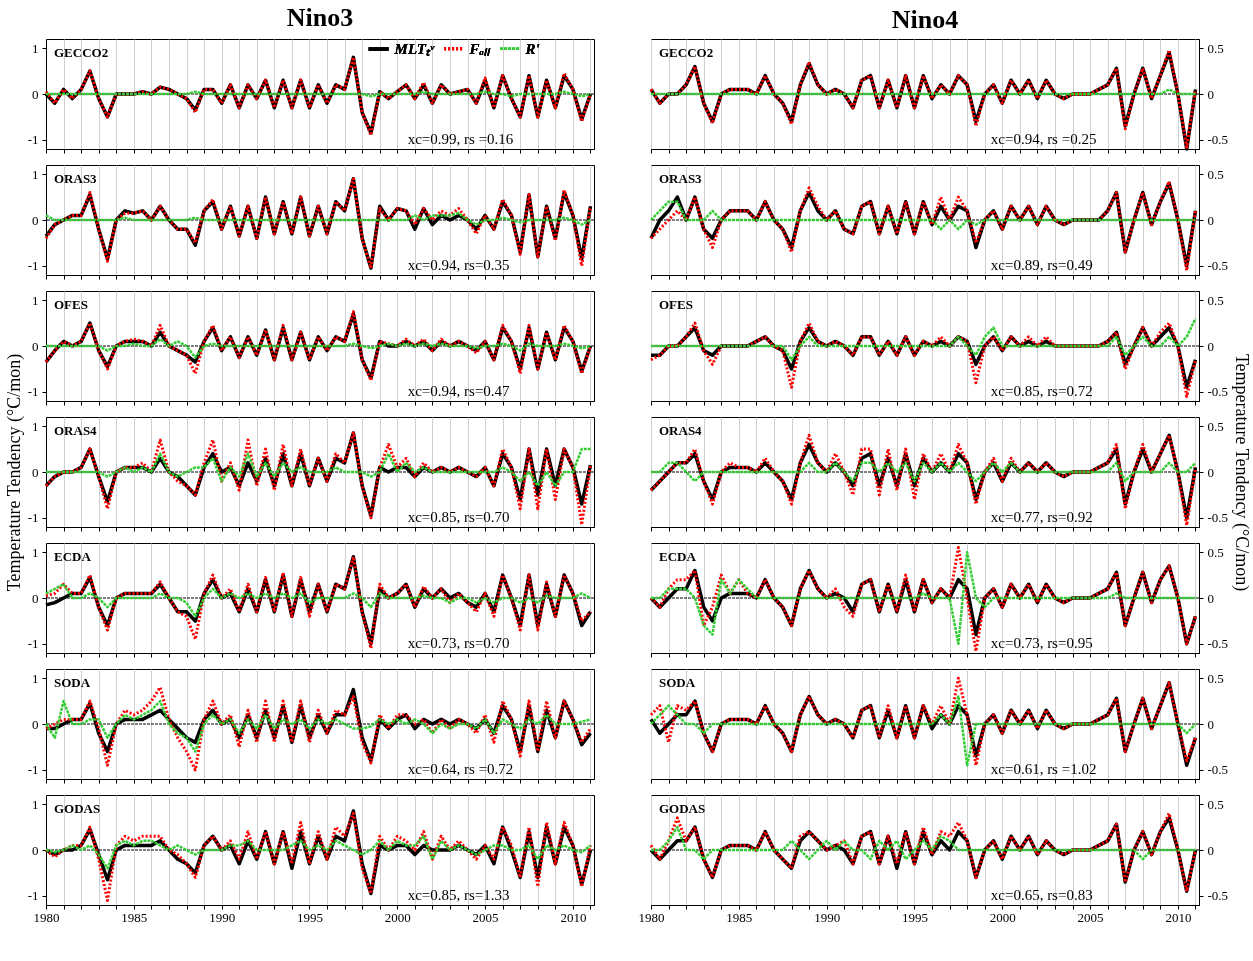 This screenshot has height=961, width=1253. What do you see at coordinates (460, 139) in the screenshot?
I see `annotation: xc=0.99, rs =0.16` at bounding box center [460, 139].